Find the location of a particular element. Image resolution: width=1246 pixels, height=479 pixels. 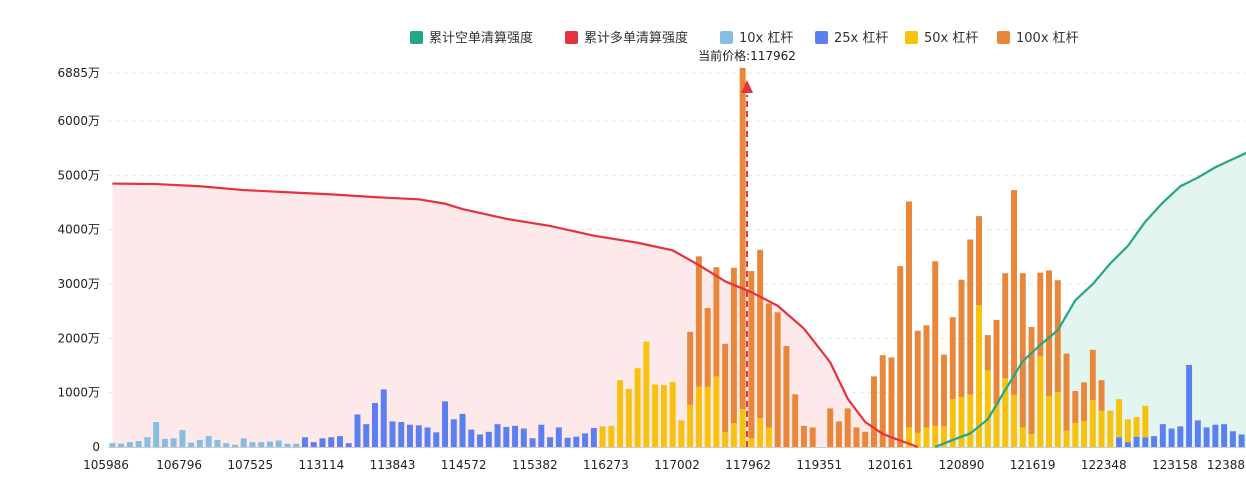

x-tick-label: 123158 is located at coordinates (1175, 465).